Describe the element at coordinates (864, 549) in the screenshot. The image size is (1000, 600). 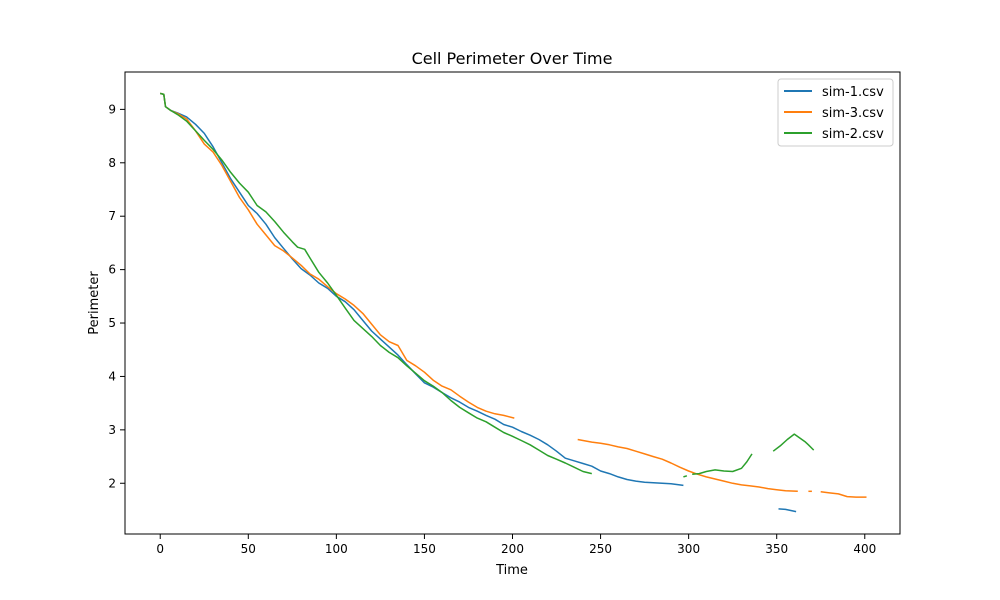
I see `x-tick-label: 400` at that location.